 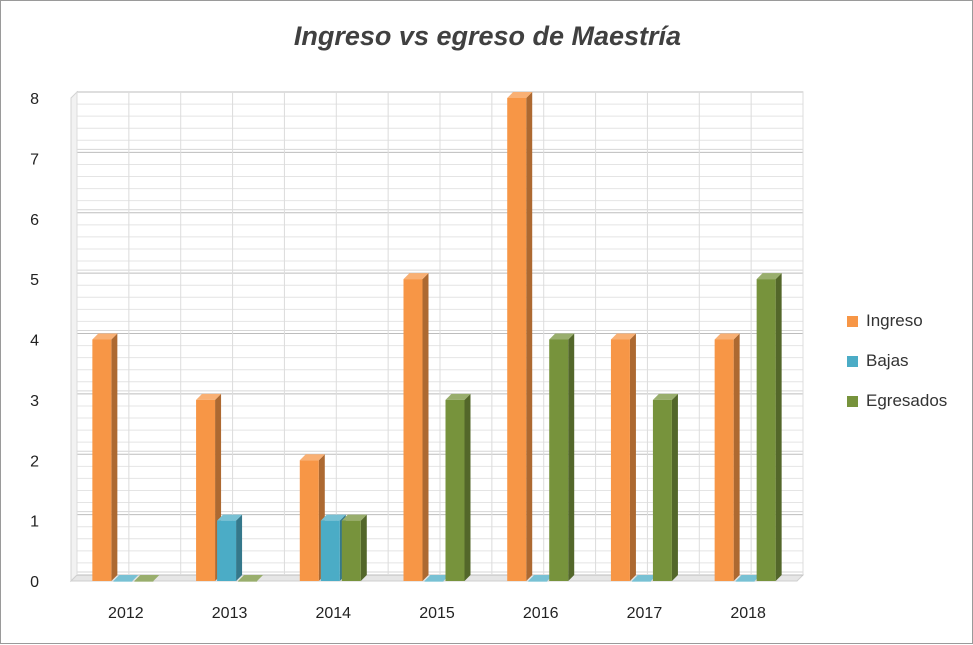 I want to click on y-tick-label: 4, so click(x=34, y=341).